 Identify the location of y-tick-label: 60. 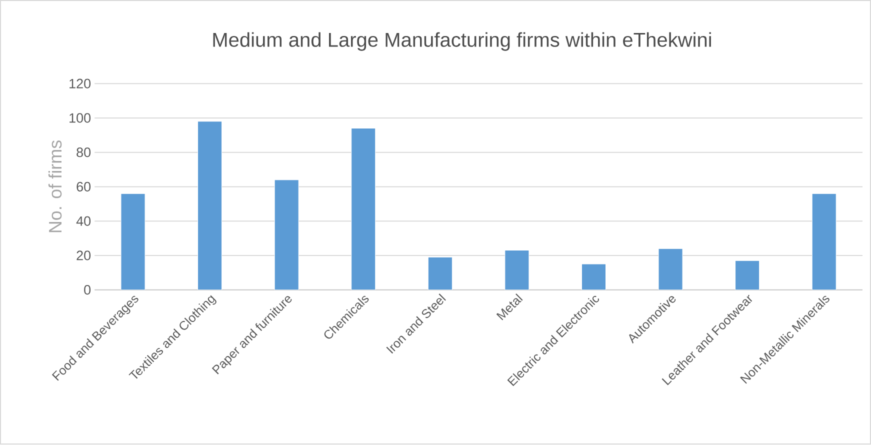
(83, 187).